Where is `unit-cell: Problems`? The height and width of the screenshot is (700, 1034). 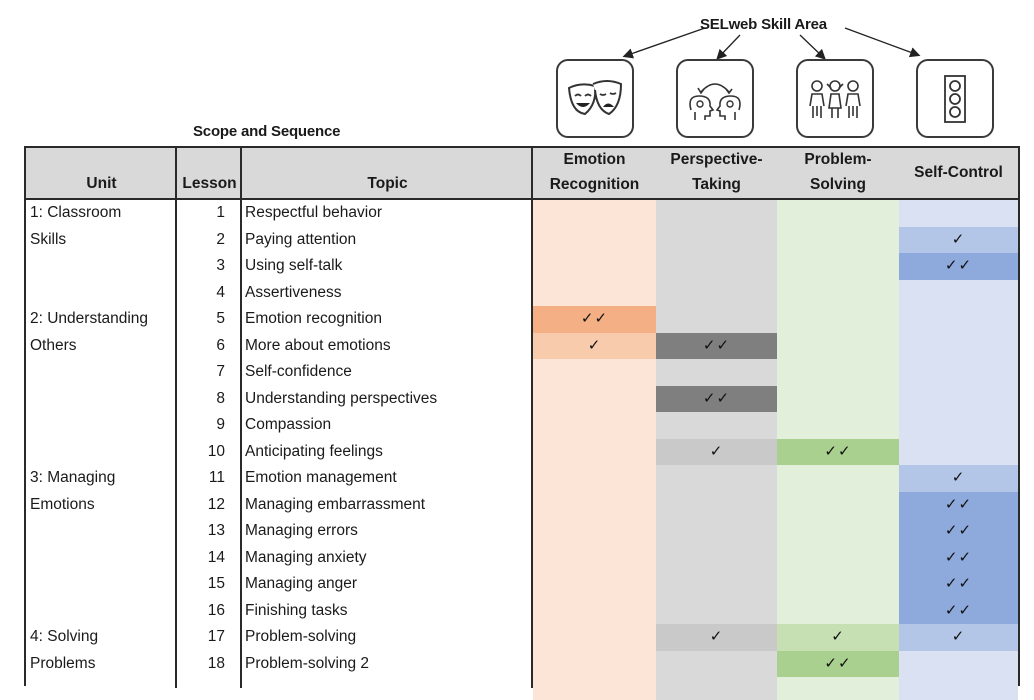 unit-cell: Problems is located at coordinates (63, 663).